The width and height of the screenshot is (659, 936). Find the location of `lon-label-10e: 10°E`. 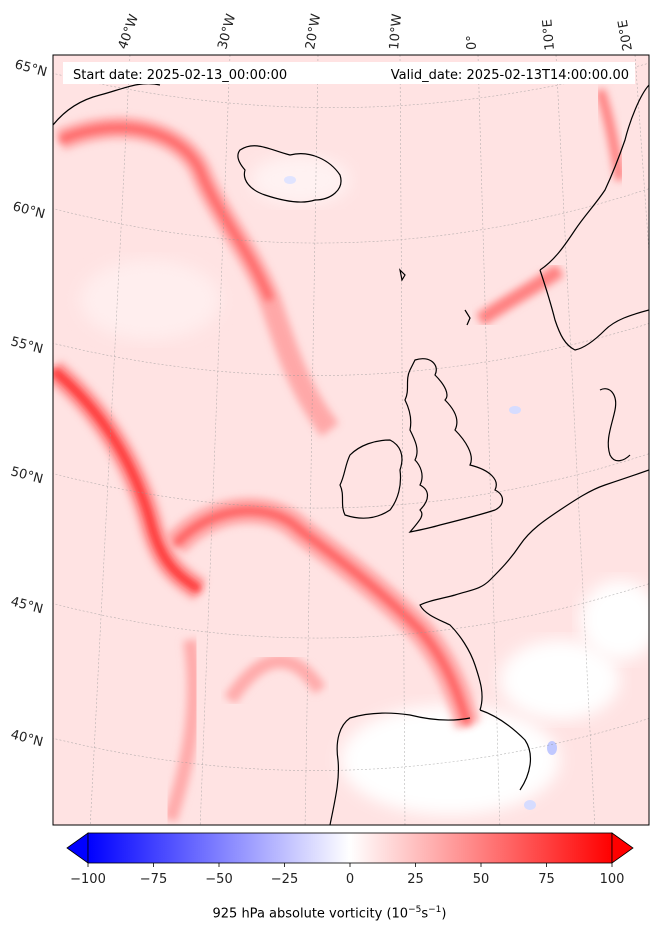

lon-label-10e: 10°E is located at coordinates (549, 35).